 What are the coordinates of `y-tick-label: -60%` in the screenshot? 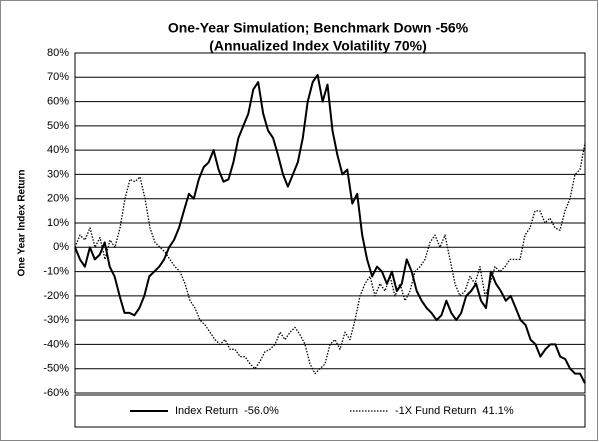 It's located at (56, 393).